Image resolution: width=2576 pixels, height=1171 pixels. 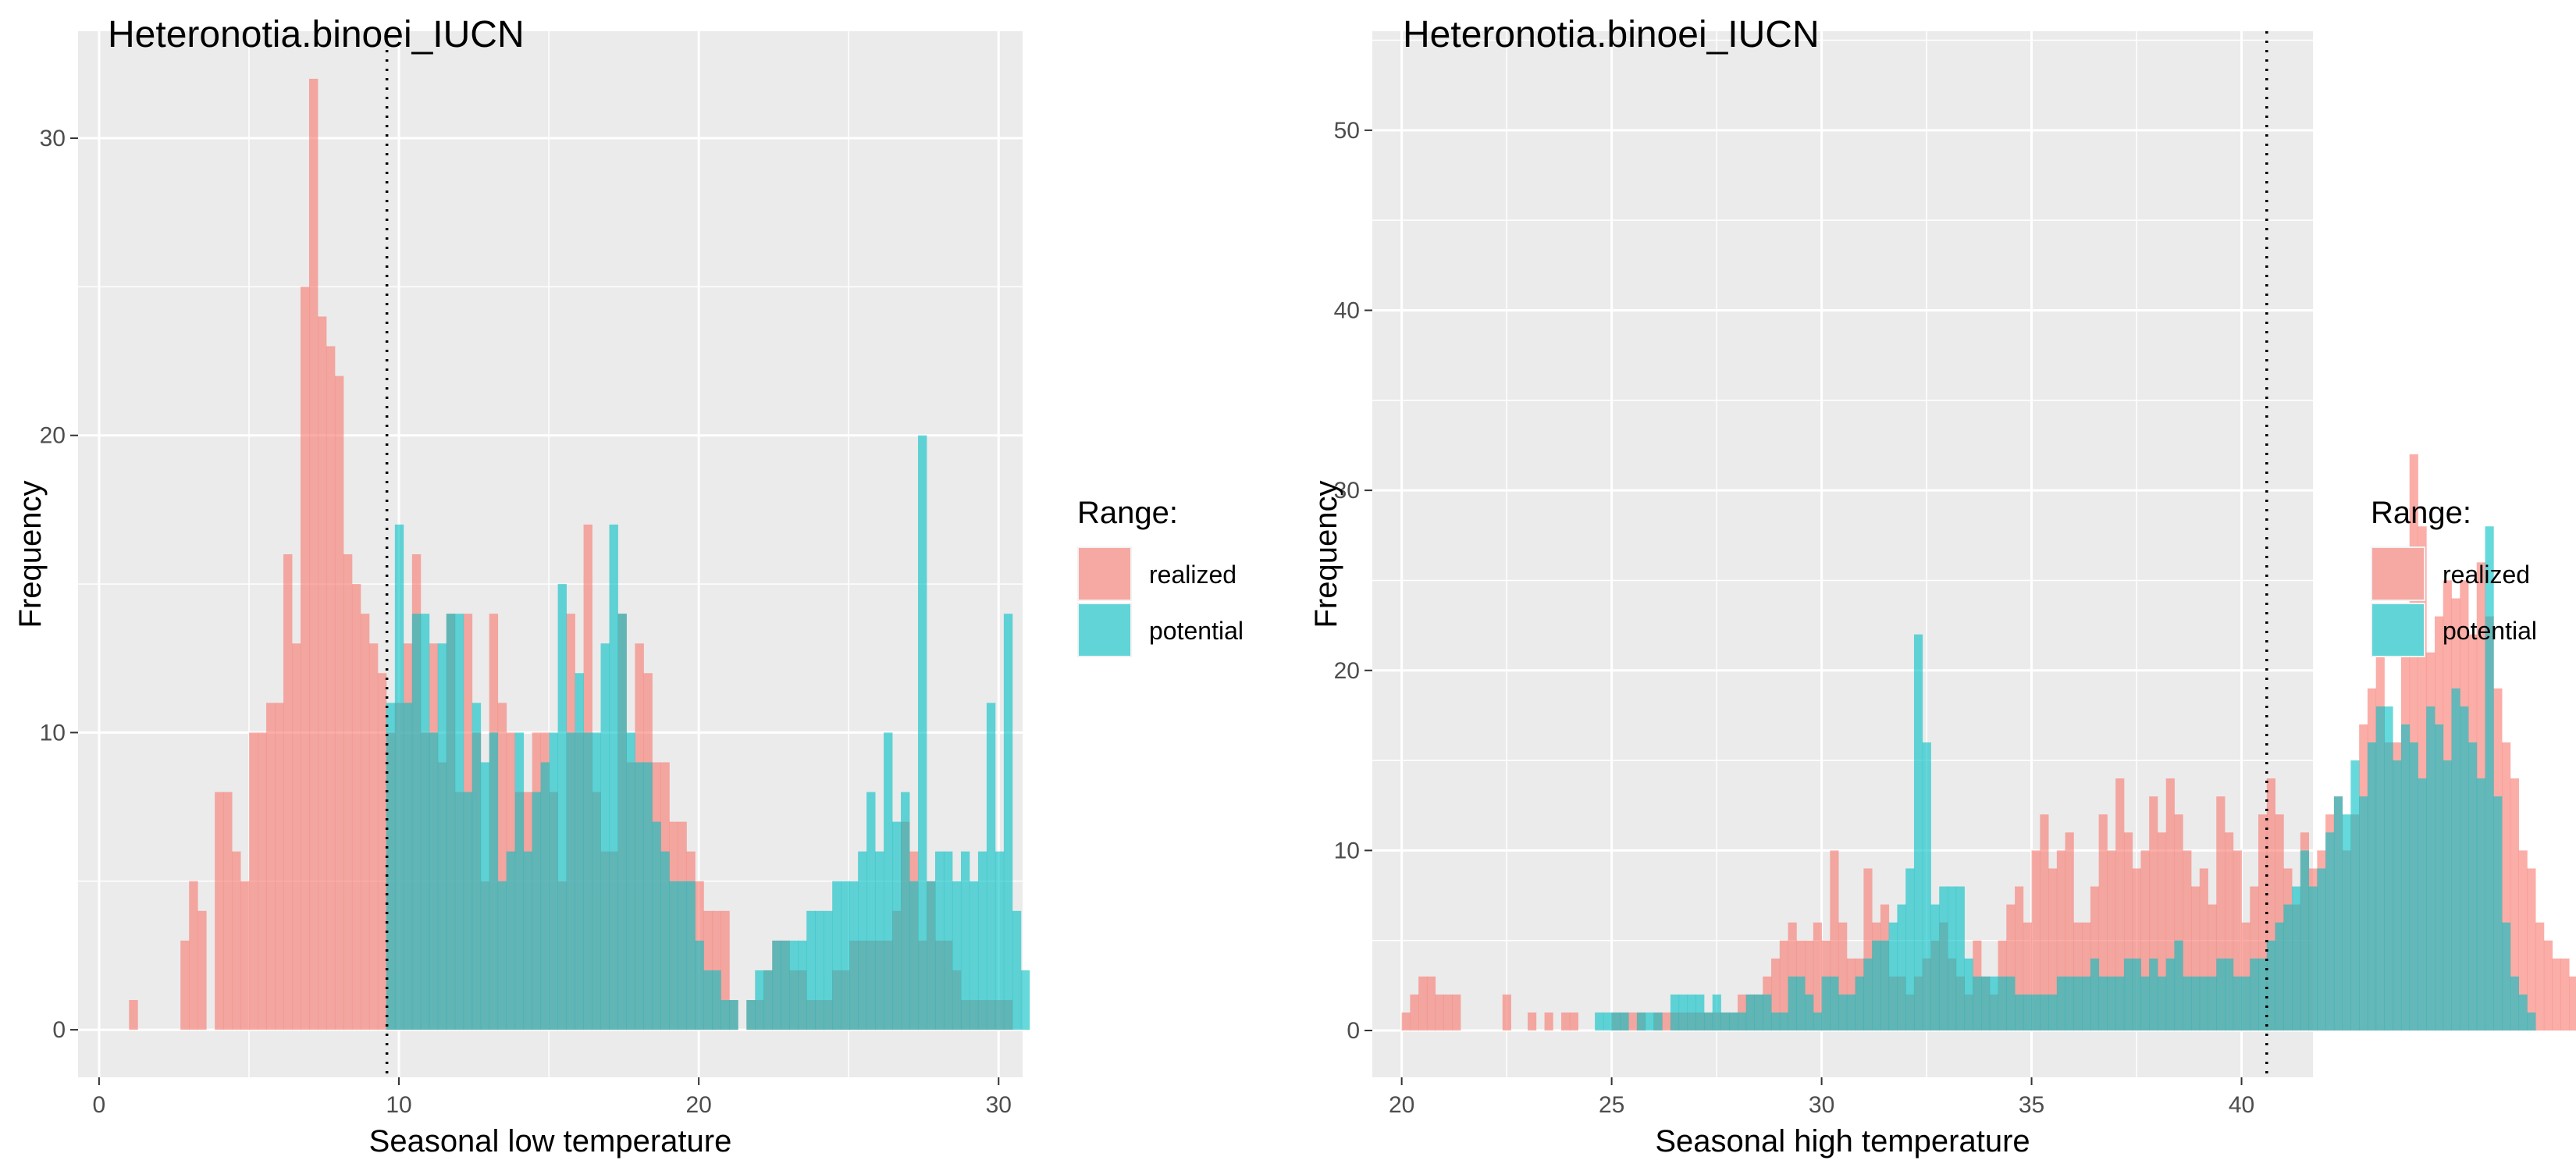 I want to click on y-tick-label: 20, so click(x=1347, y=671).